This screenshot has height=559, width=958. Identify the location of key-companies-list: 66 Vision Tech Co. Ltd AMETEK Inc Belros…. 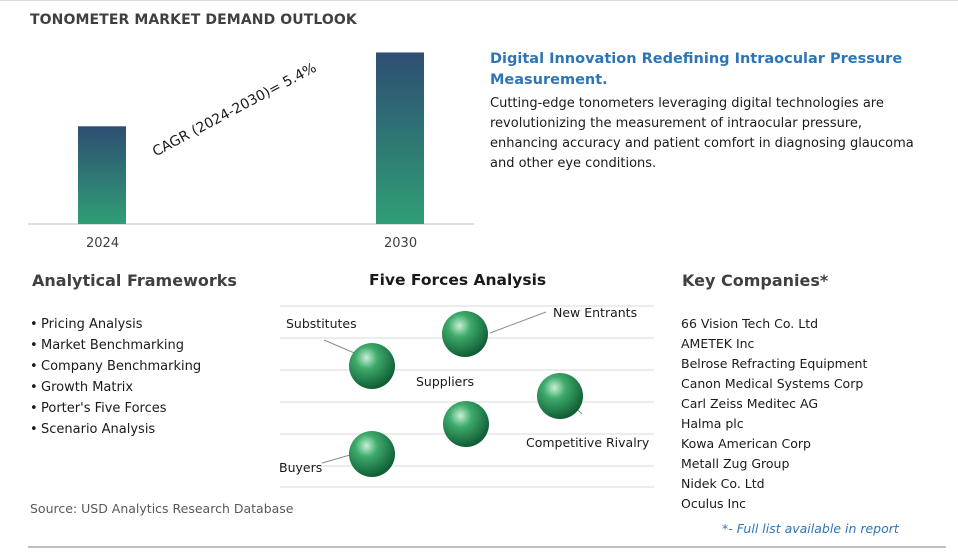
(774, 414).